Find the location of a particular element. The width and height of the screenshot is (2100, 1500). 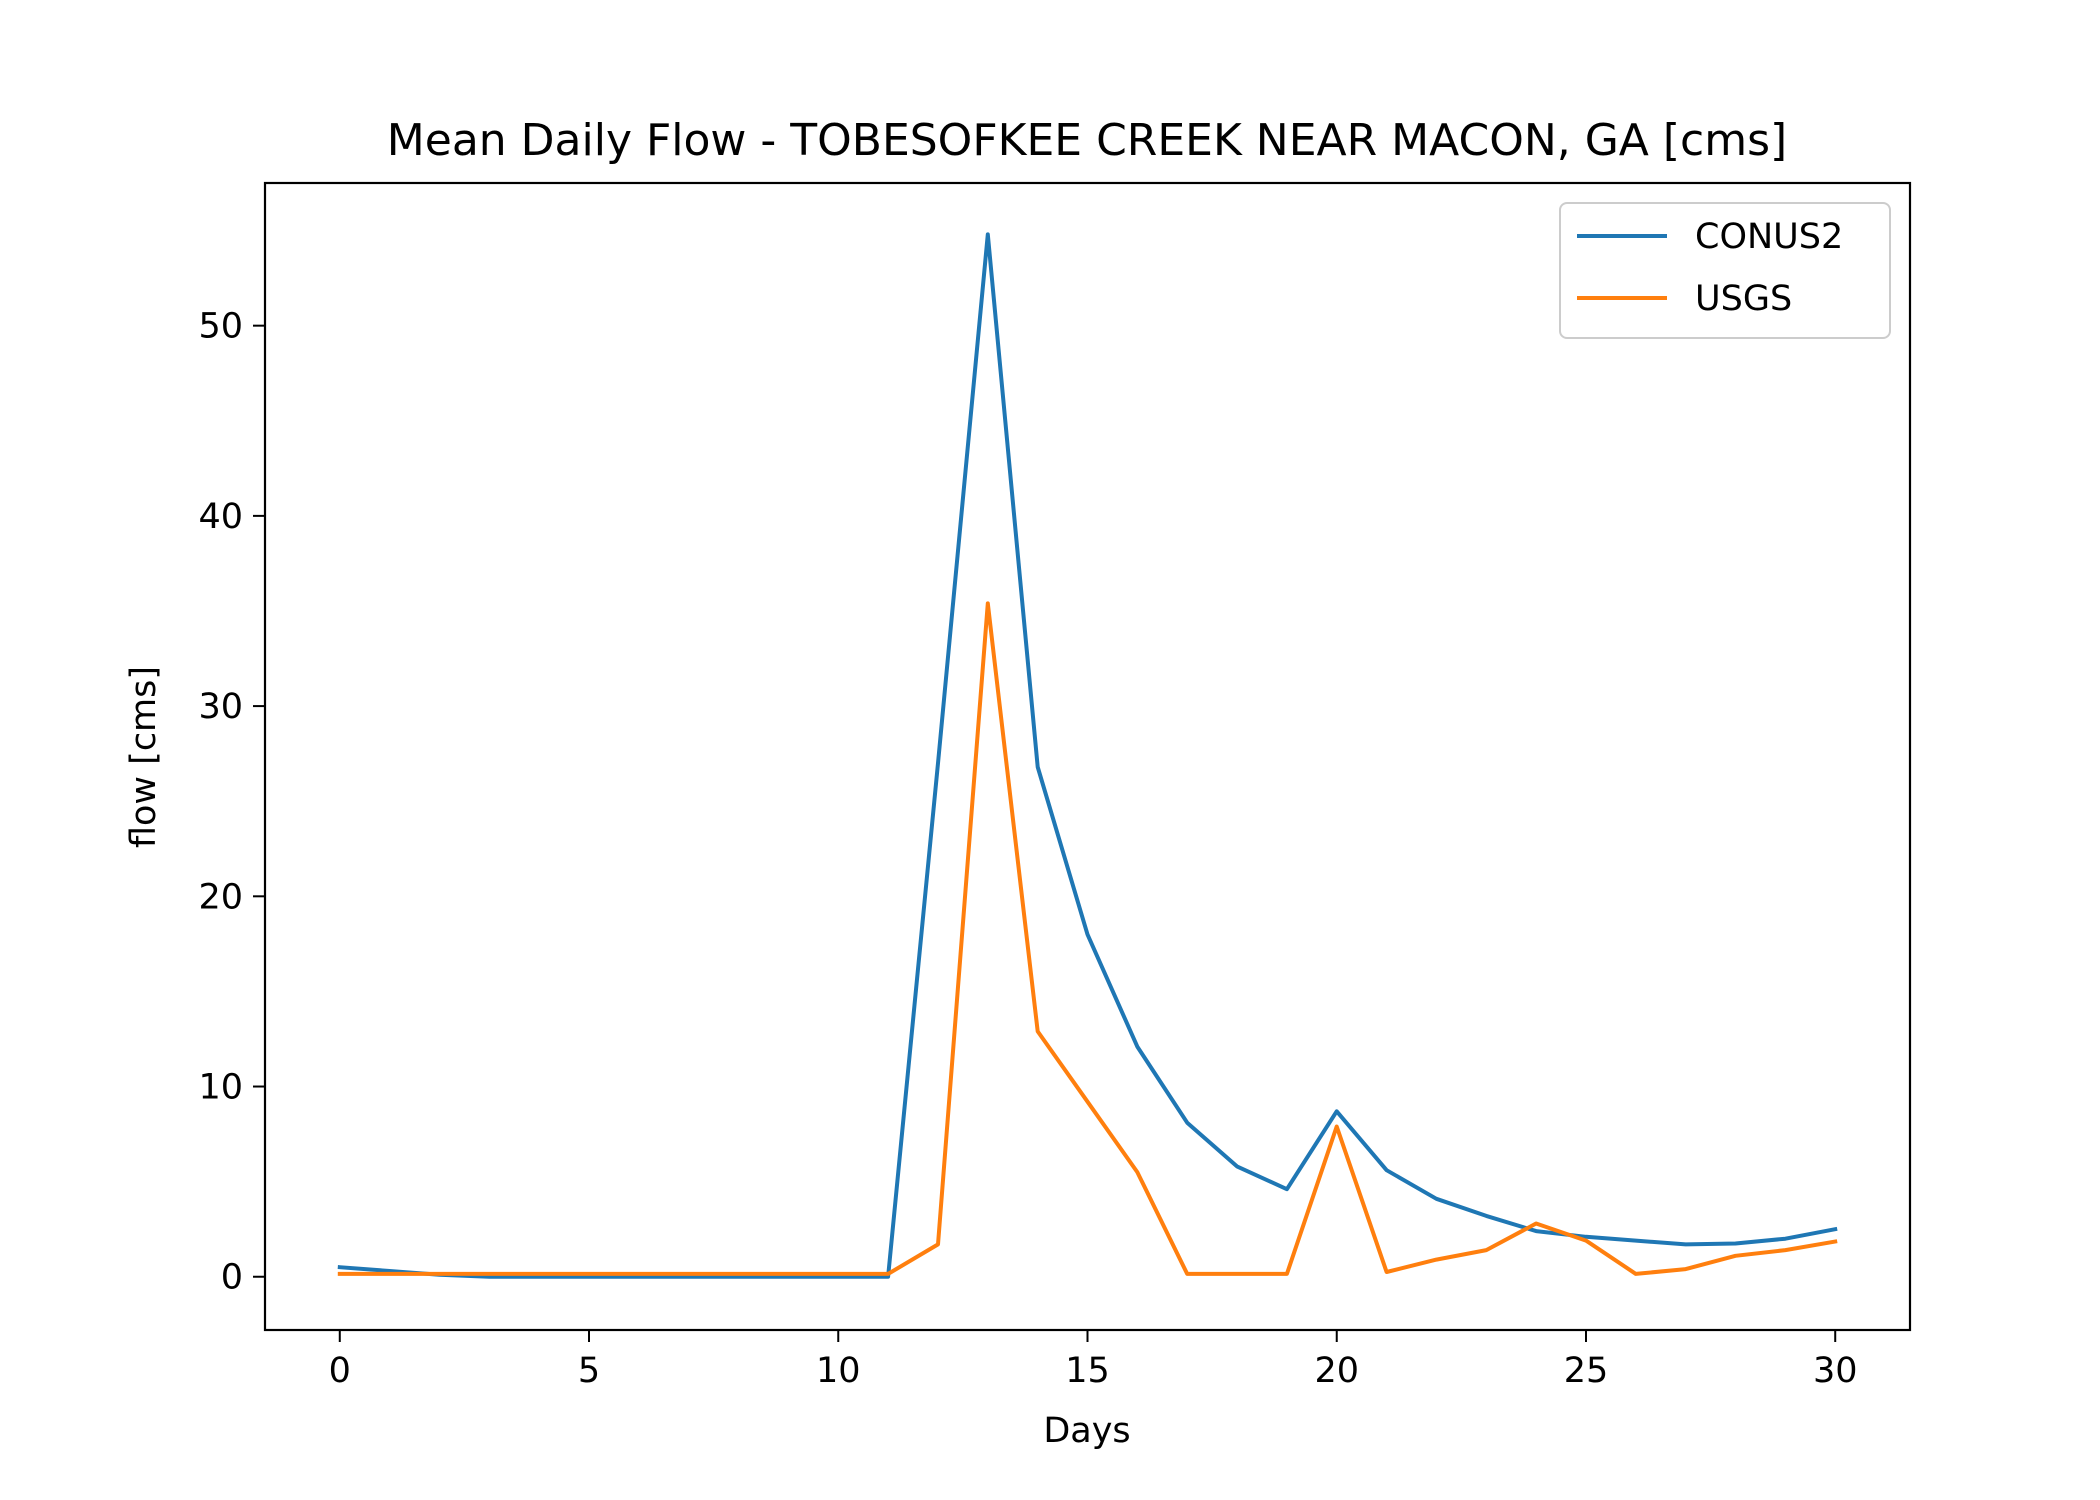

y-tick-label: 40 is located at coordinates (220, 517).